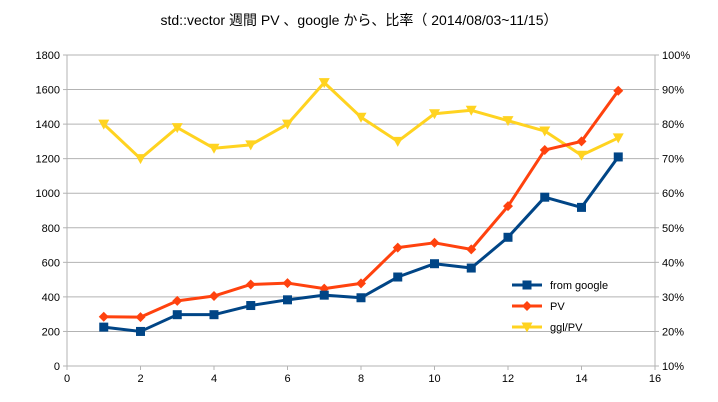 The width and height of the screenshot is (718, 402). What do you see at coordinates (57, 367) in the screenshot?
I see `y-tick-label: 0` at bounding box center [57, 367].